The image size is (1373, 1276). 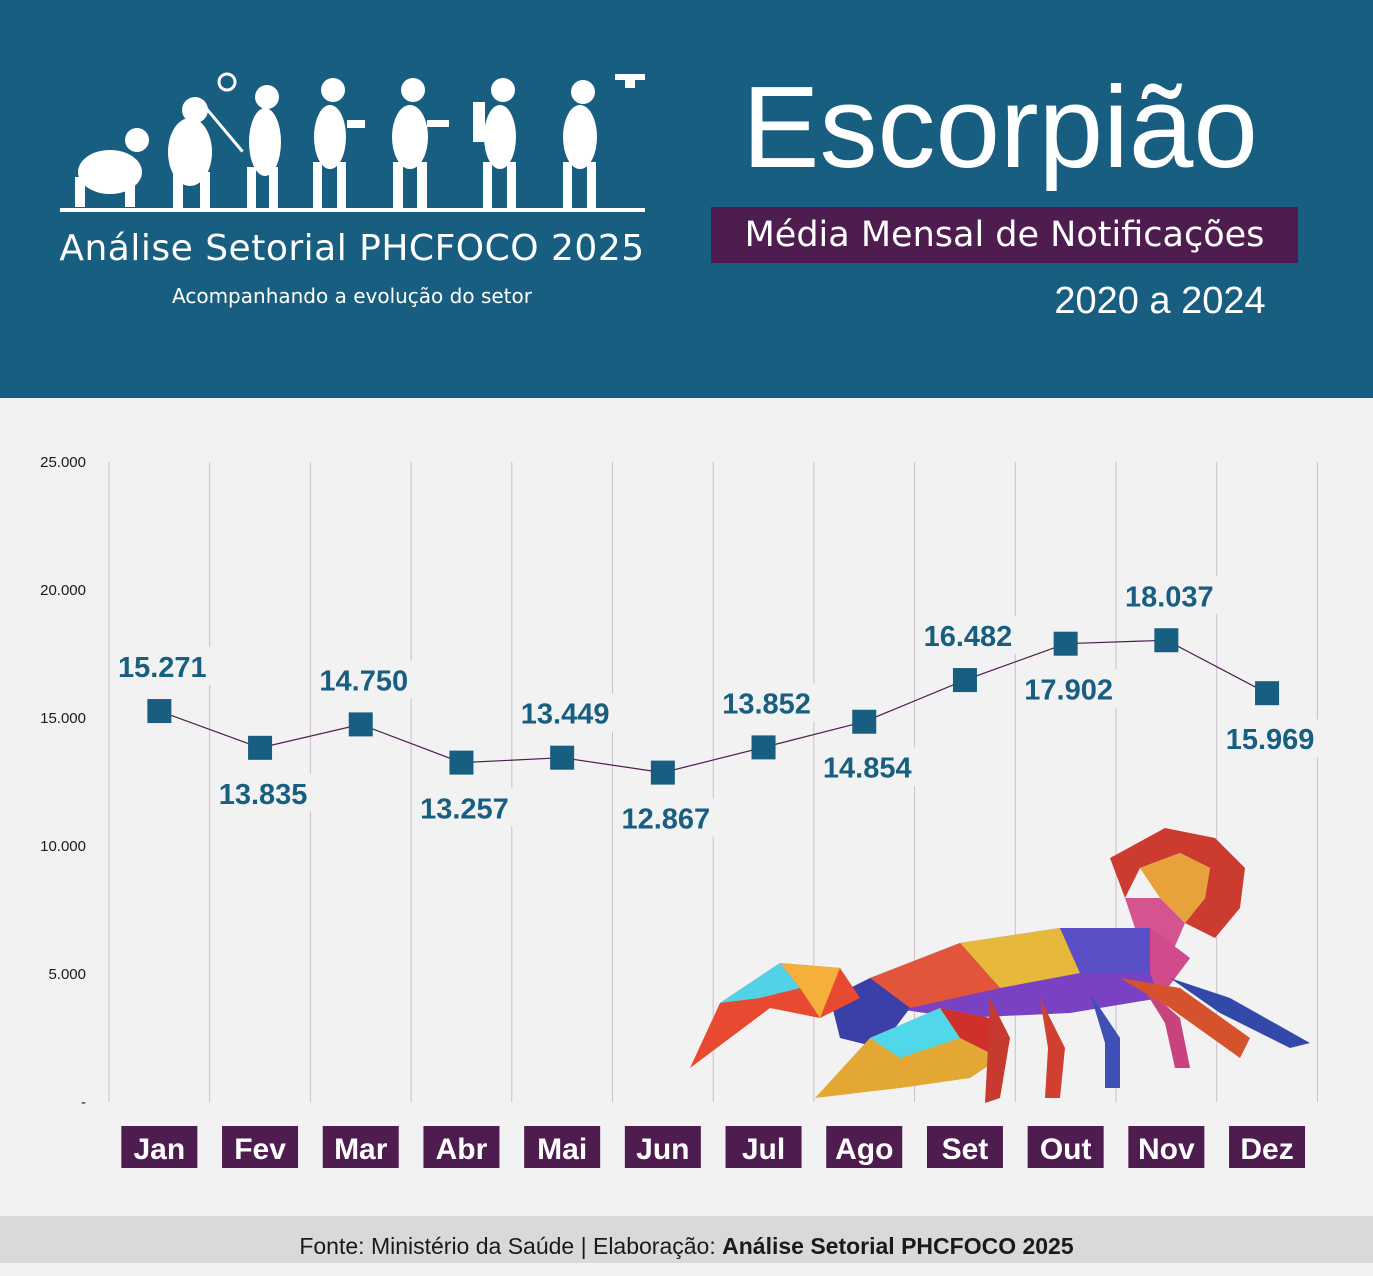 What do you see at coordinates (1004, 235) in the screenshot?
I see `chart-subtitle: Média Mensal de Notificações` at bounding box center [1004, 235].